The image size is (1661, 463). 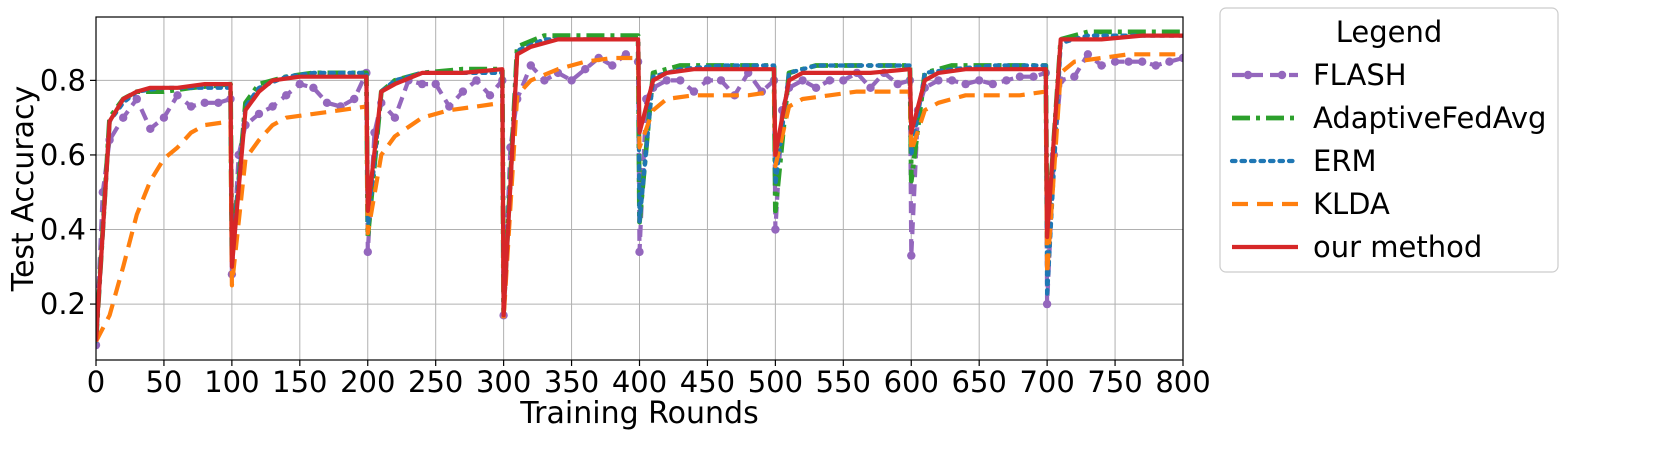 What do you see at coordinates (1397, 247) in the screenshot?
I see `legend-label: our method` at bounding box center [1397, 247].